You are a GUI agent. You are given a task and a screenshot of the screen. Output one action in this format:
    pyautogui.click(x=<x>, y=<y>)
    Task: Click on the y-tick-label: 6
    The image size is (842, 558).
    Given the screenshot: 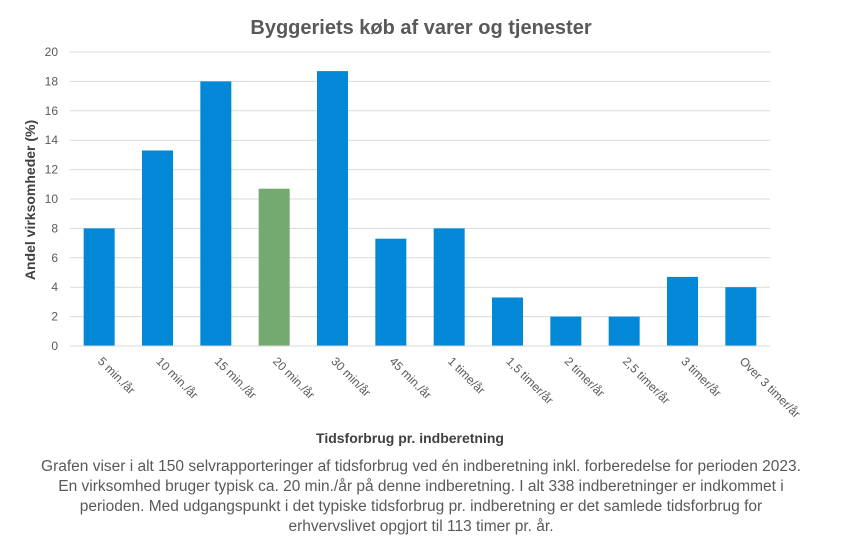 What is the action you would take?
    pyautogui.click(x=54, y=258)
    